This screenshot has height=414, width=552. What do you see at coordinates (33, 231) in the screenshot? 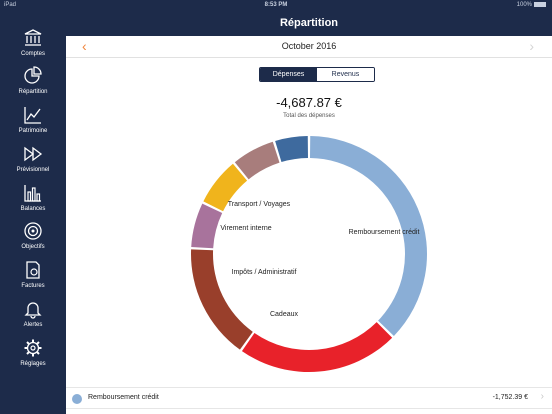
I see `target-icon` at bounding box center [33, 231].